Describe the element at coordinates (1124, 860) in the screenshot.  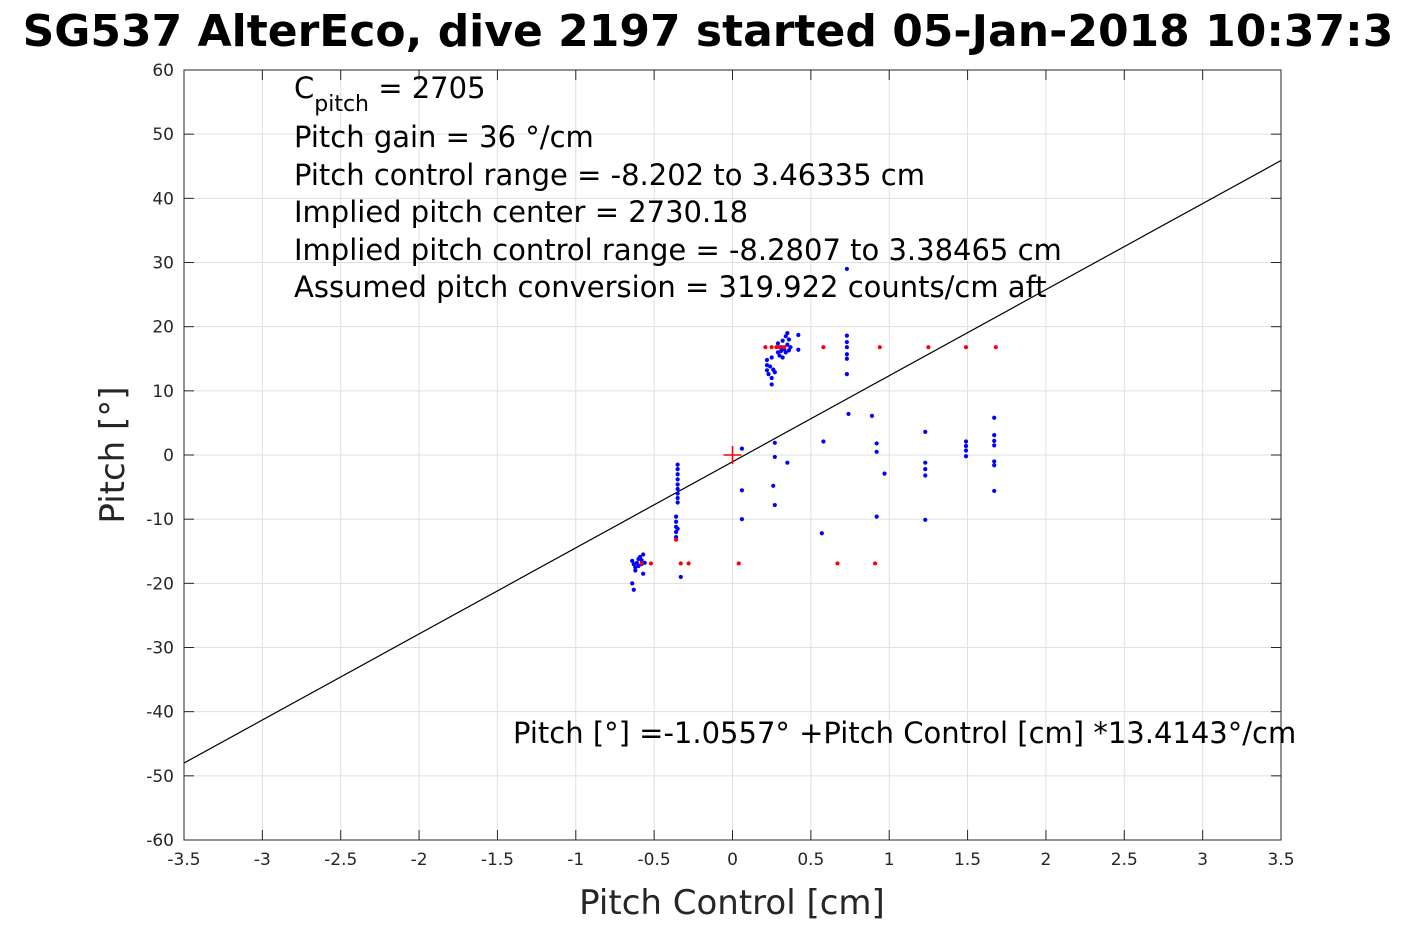
I see `x-tick-label: 2.5` at that location.